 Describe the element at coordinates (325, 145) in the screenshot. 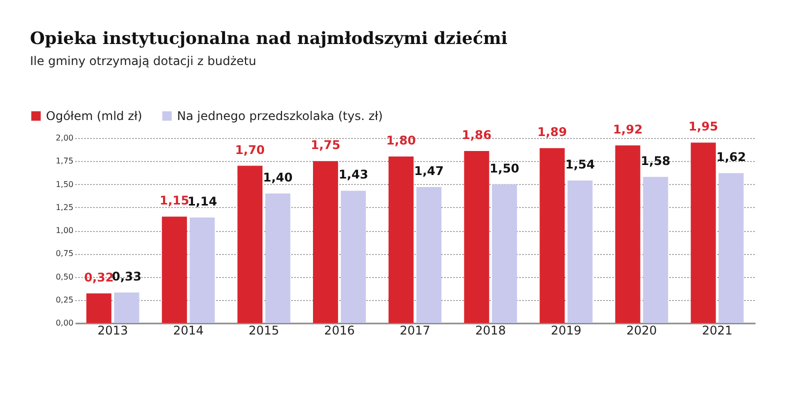

I see `data-label: 1,75` at that location.